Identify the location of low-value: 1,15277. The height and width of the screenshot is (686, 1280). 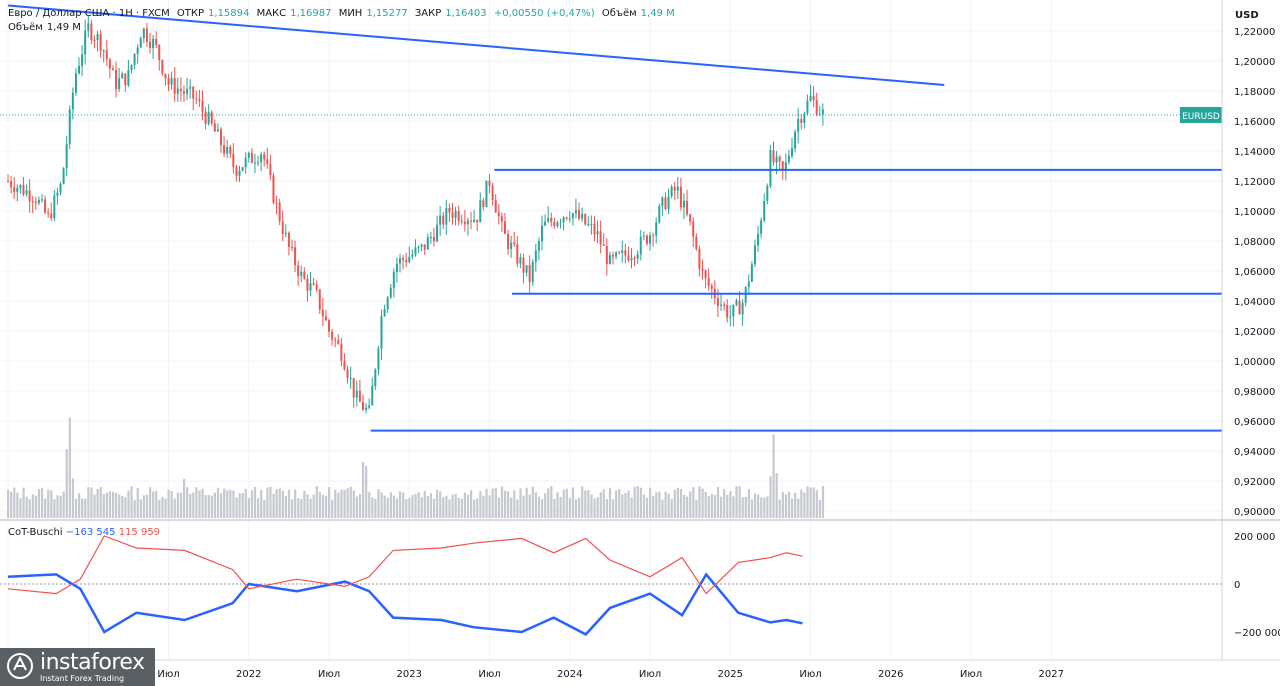
(387, 13).